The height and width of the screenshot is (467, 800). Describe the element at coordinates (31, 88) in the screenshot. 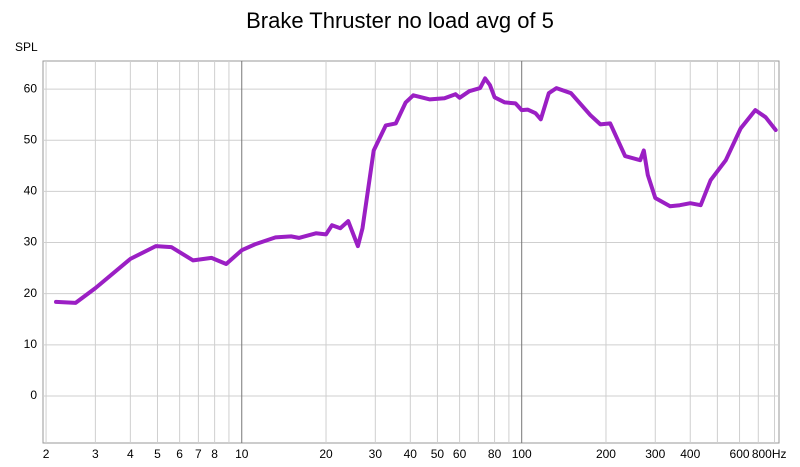

I see `y-tick-label: 60` at that location.